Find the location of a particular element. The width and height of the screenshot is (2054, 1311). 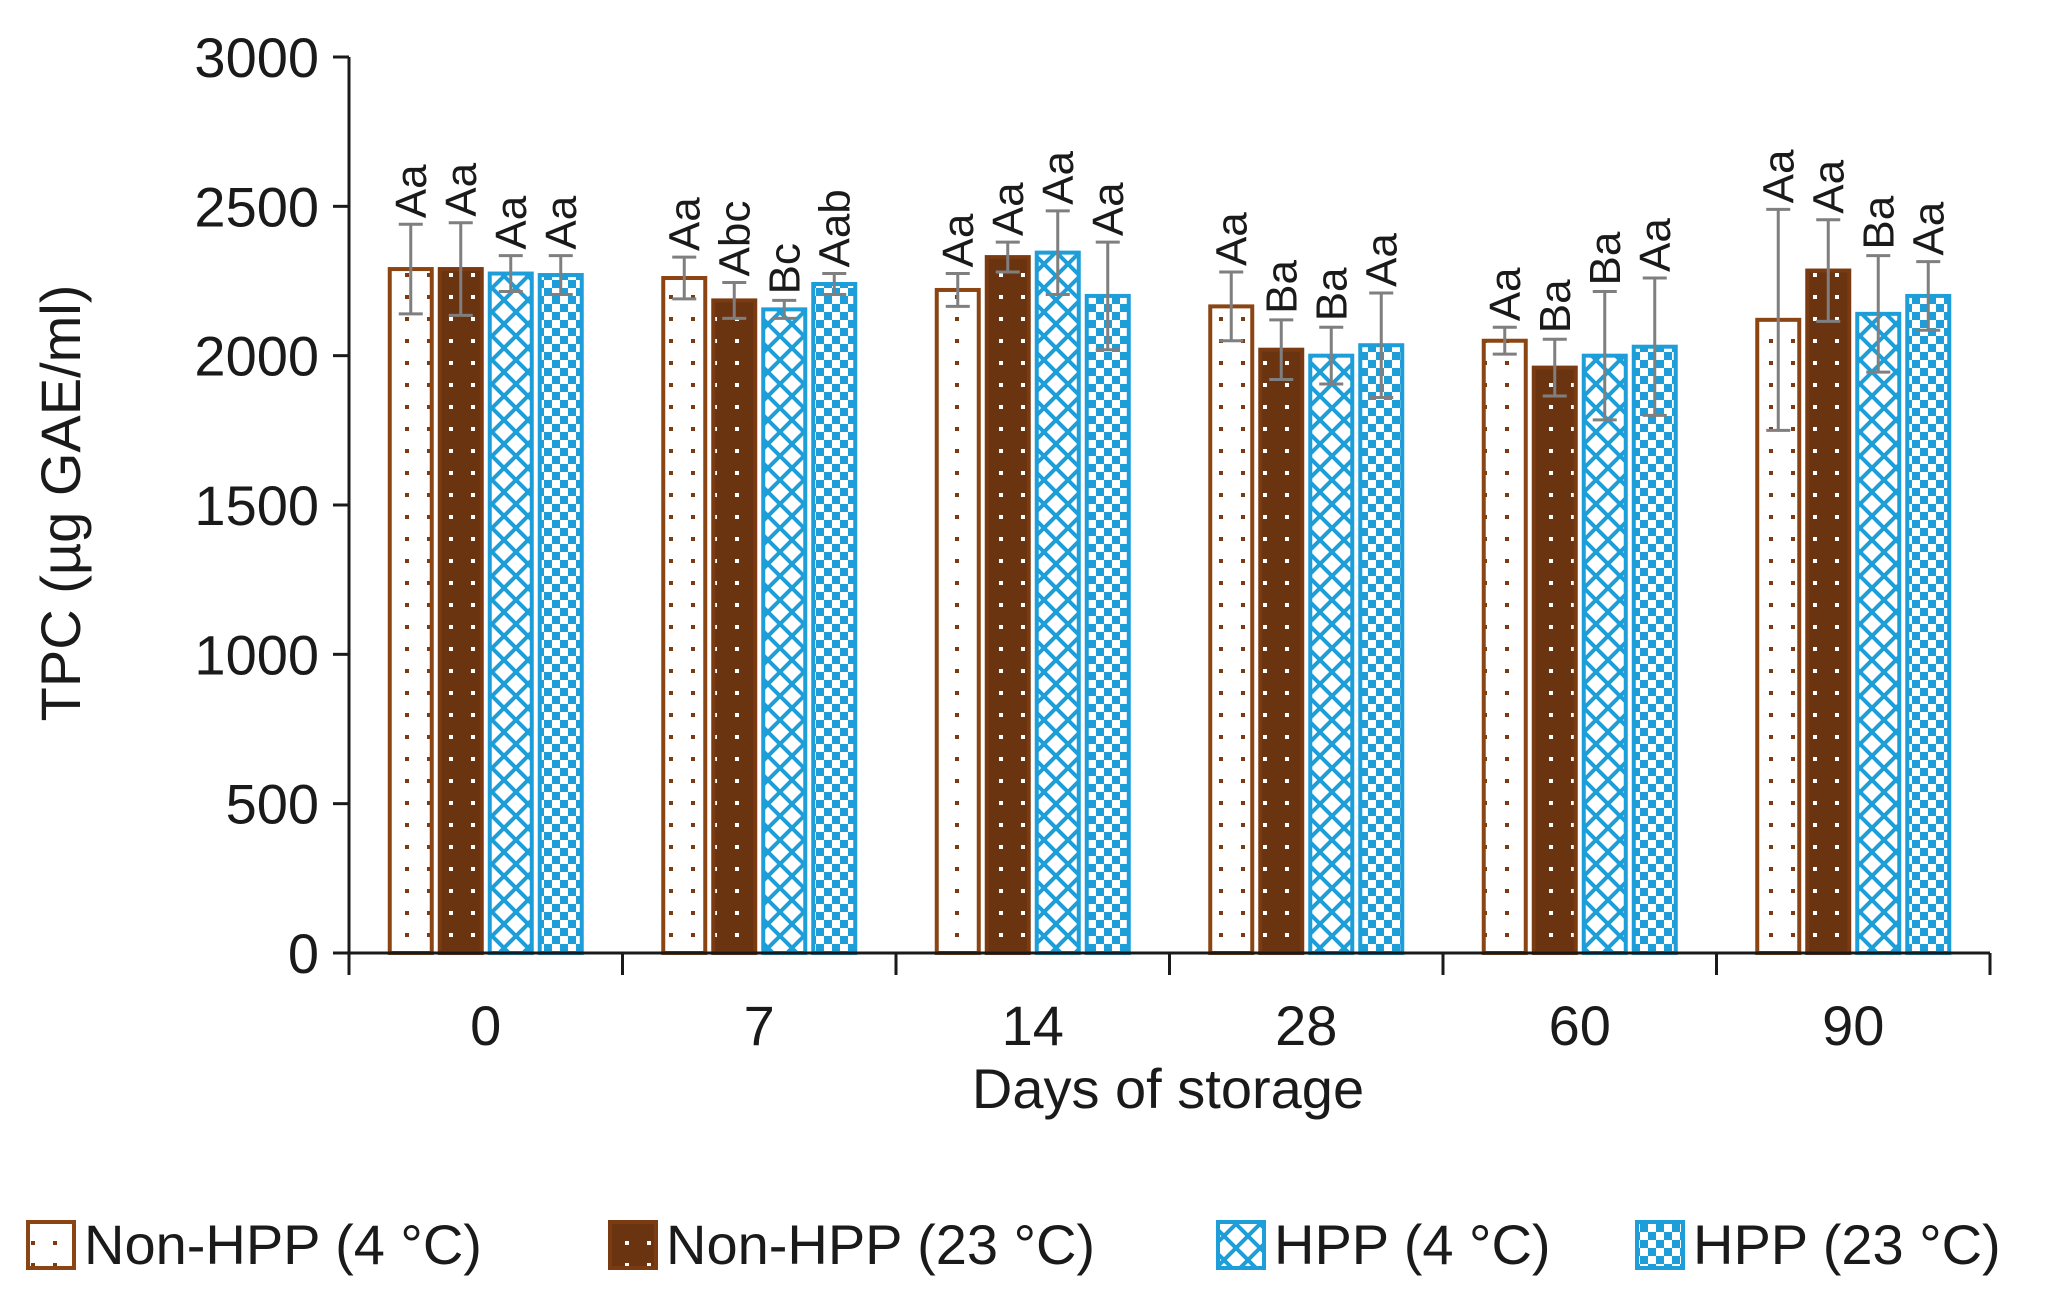

x-tick-label-1: 7 is located at coordinates (759, 1025).